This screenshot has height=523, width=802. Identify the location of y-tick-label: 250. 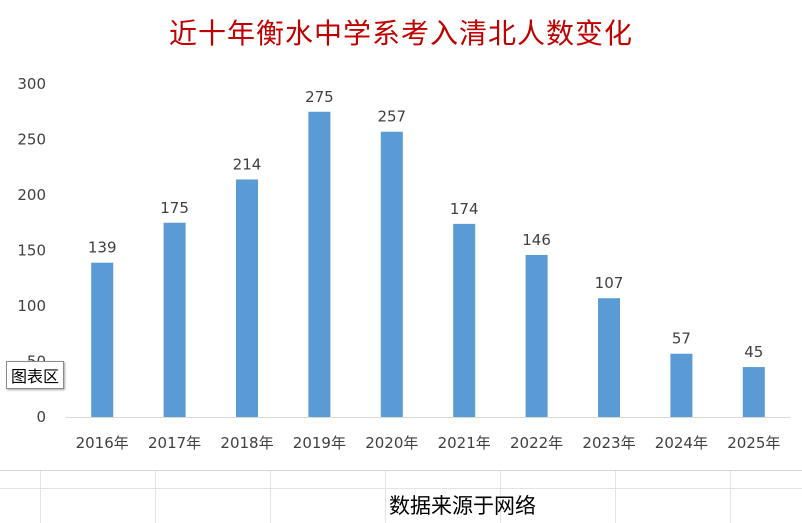
(31, 140).